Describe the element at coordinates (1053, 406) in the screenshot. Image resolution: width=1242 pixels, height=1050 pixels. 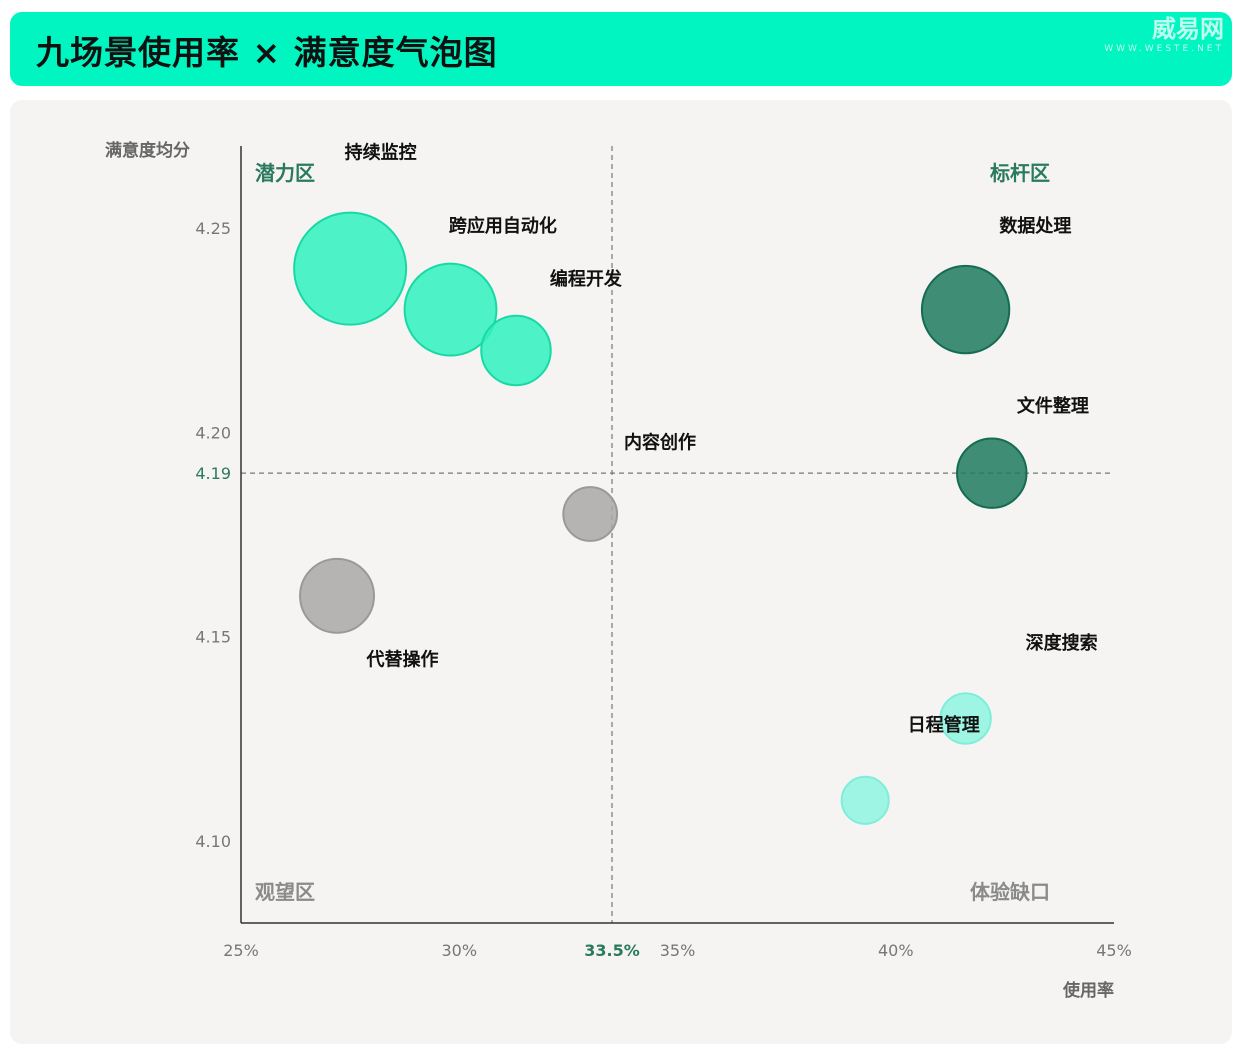
I see `bubble-label: 文件整理` at that location.